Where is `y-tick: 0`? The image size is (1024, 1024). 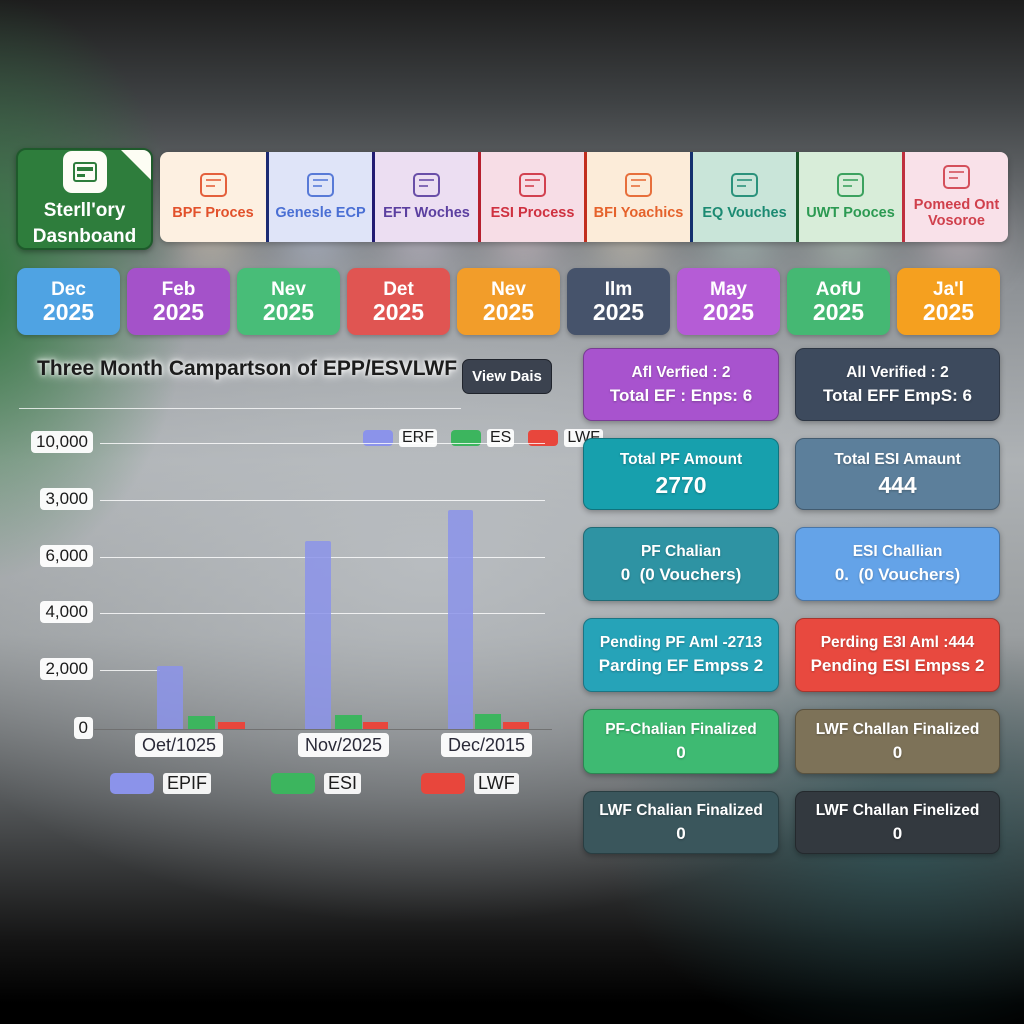 y-tick: 0 is located at coordinates (54, 728).